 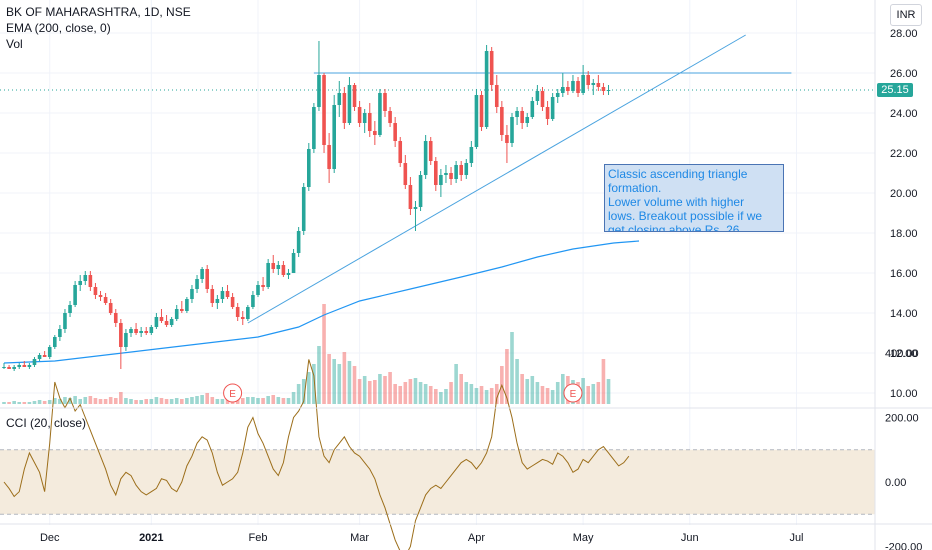 I want to click on time-tick-label: Jul, so click(x=796, y=538).